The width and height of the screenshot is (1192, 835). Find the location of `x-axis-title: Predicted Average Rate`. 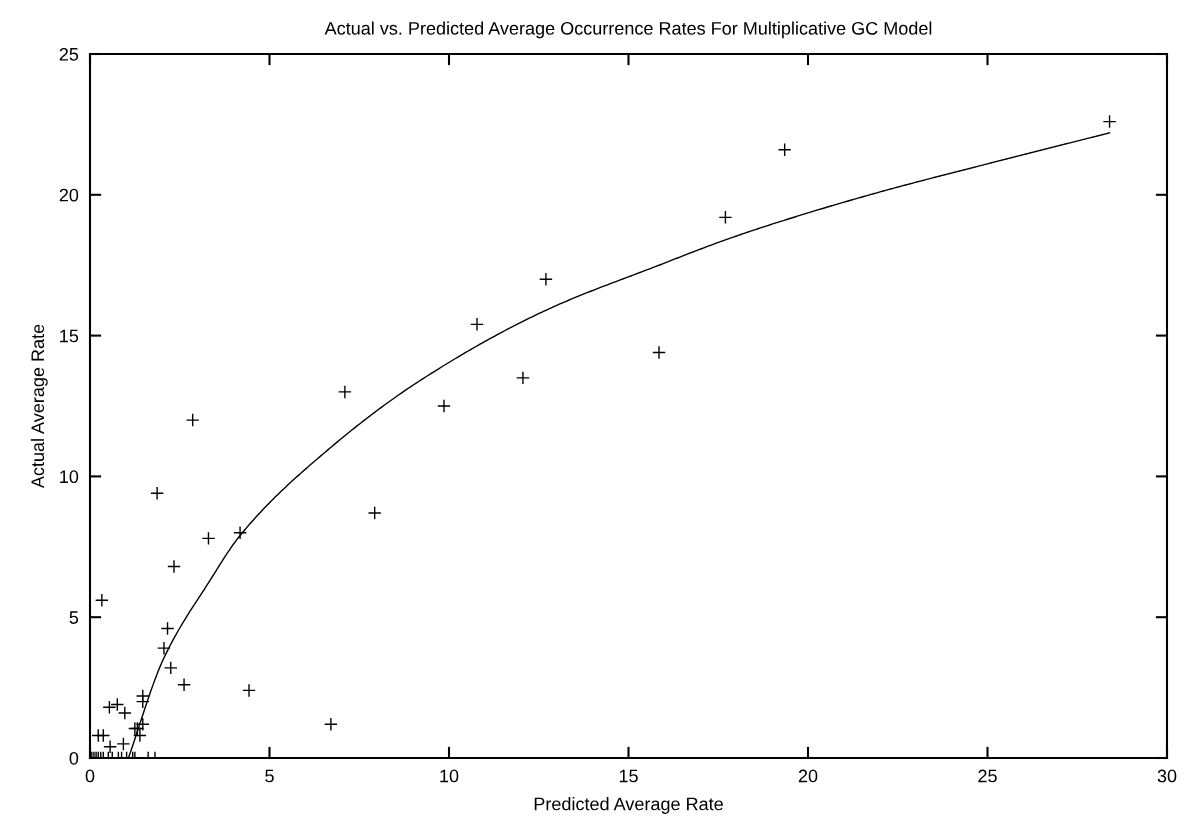

x-axis-title: Predicted Average Rate is located at coordinates (628, 805).